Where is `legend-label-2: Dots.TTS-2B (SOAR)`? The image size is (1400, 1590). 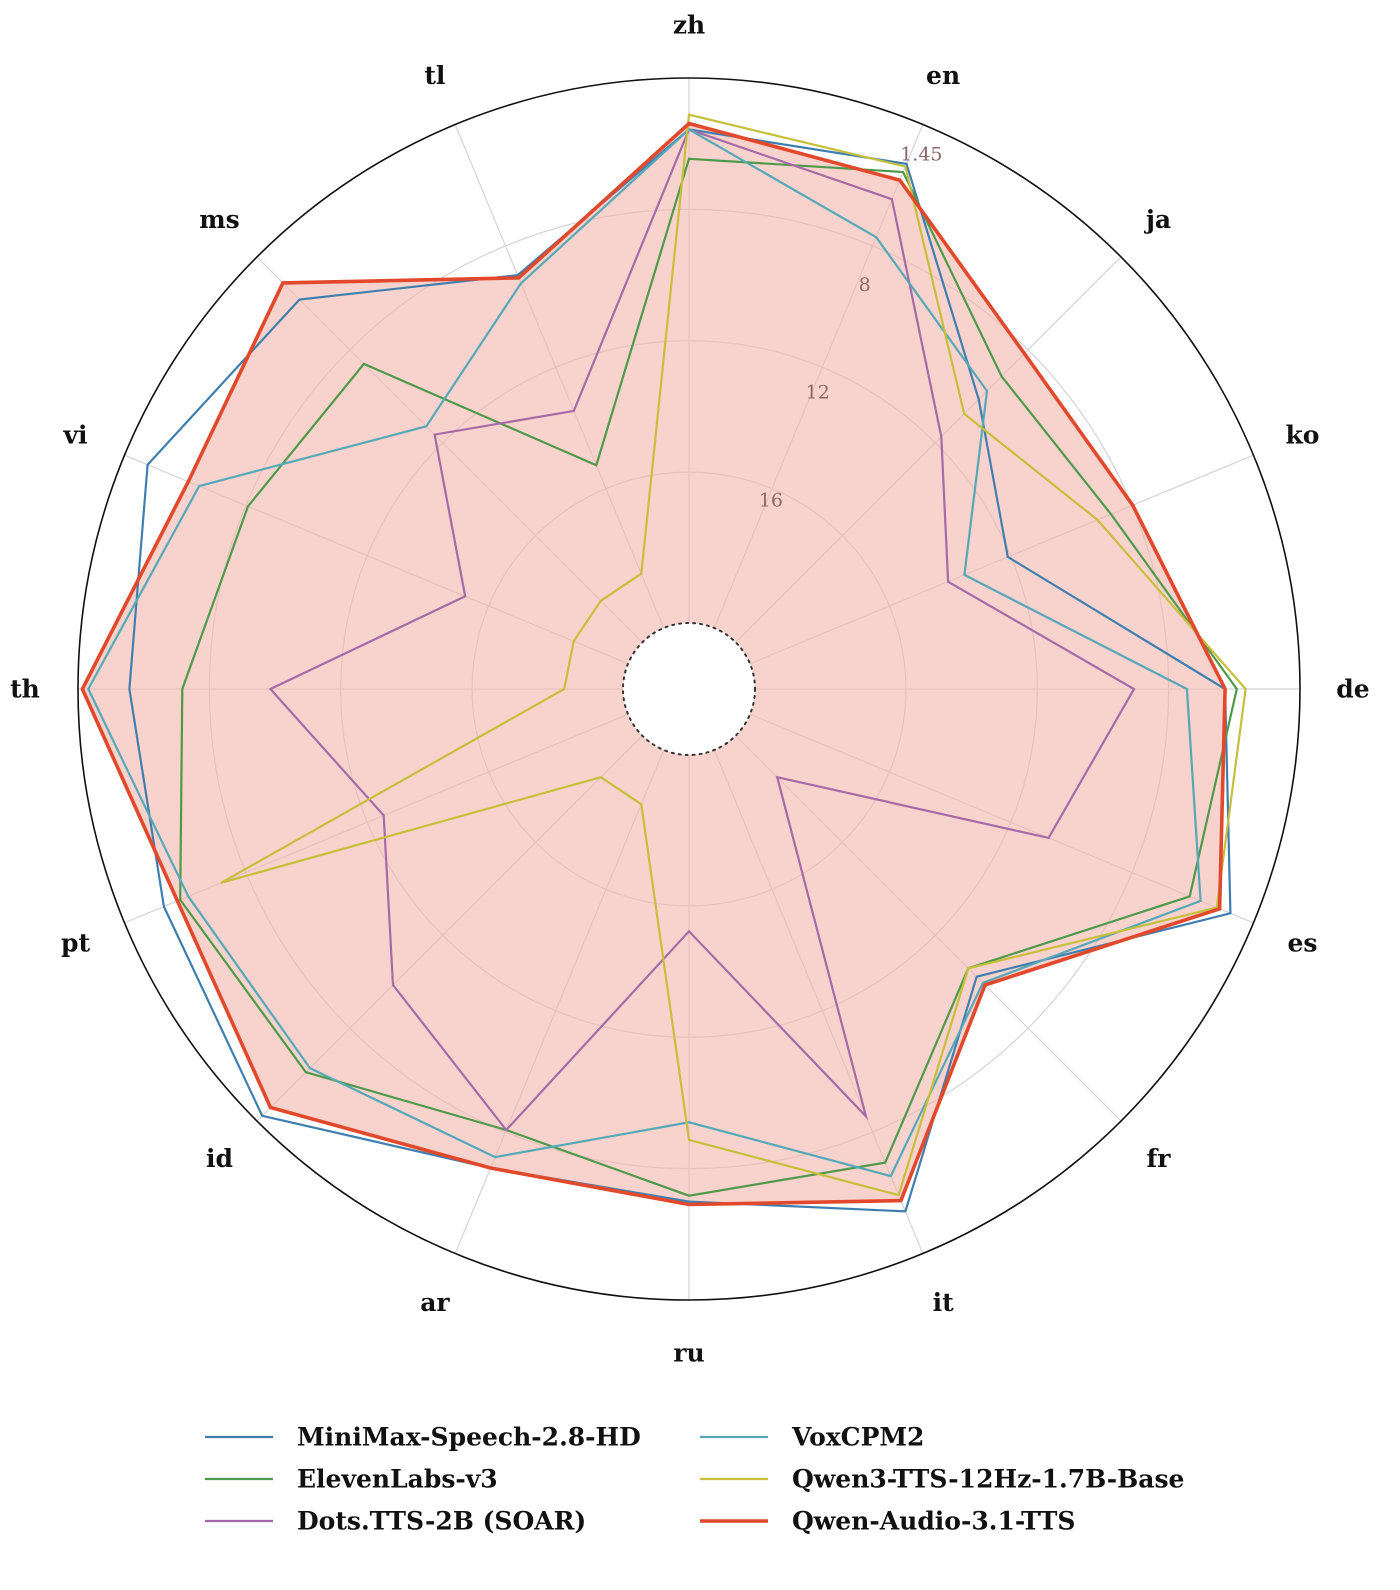 legend-label-2: Dots.TTS-2B (SOAR) is located at coordinates (441, 1521).